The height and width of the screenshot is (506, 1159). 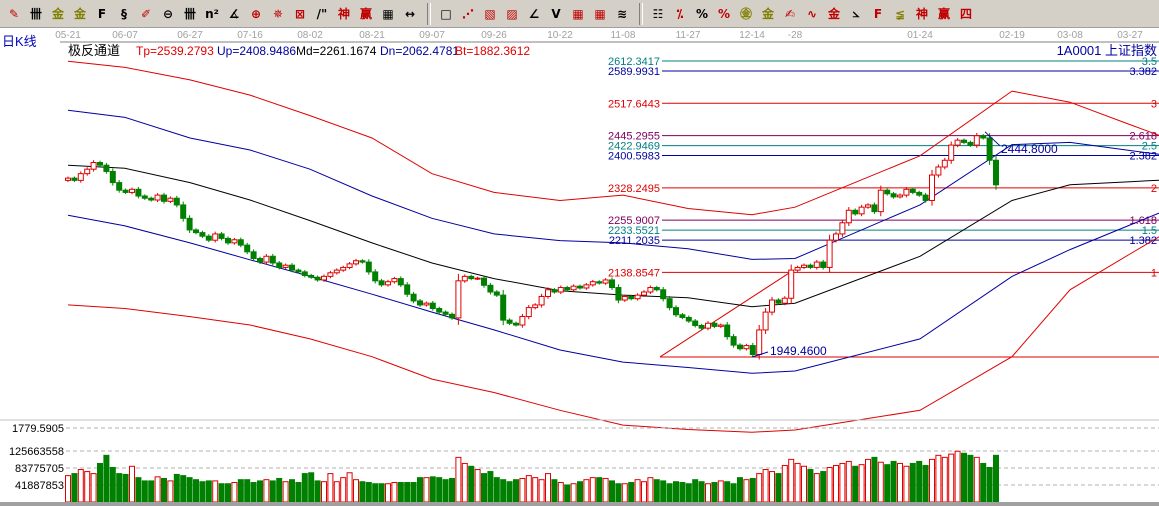 What do you see at coordinates (322, 13) in the screenshot?
I see `slash-marks-icon: /"` at bounding box center [322, 13].